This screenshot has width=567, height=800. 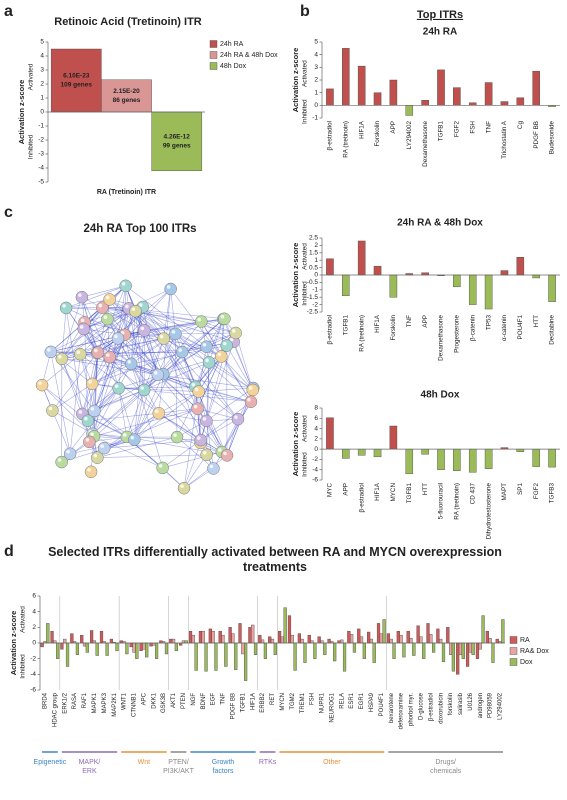 I want to click on x-tick-label: DKK1, so click(x=154, y=700).